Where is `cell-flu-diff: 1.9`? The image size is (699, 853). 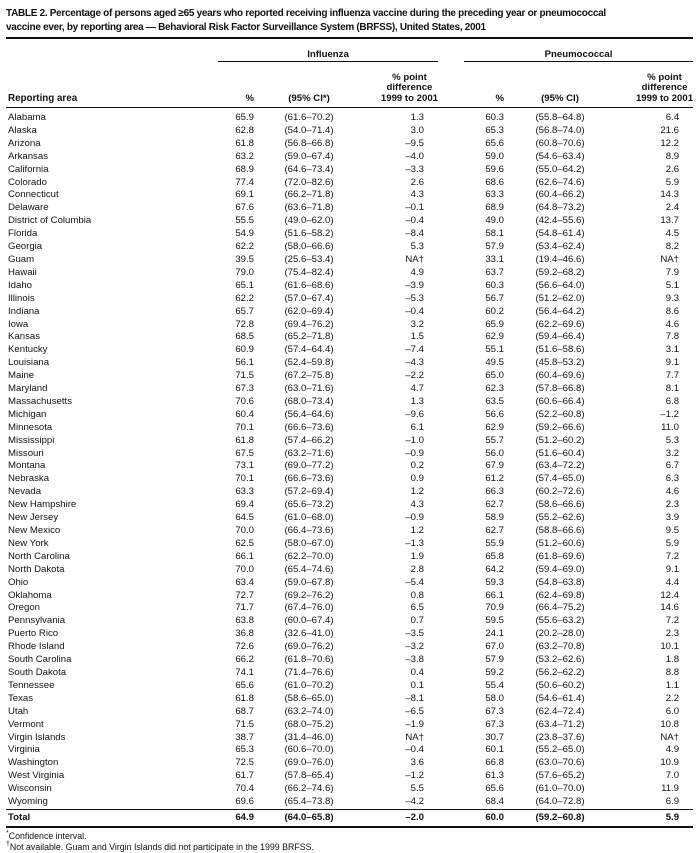
cell-flu-diff: 1.9 is located at coordinates (417, 556).